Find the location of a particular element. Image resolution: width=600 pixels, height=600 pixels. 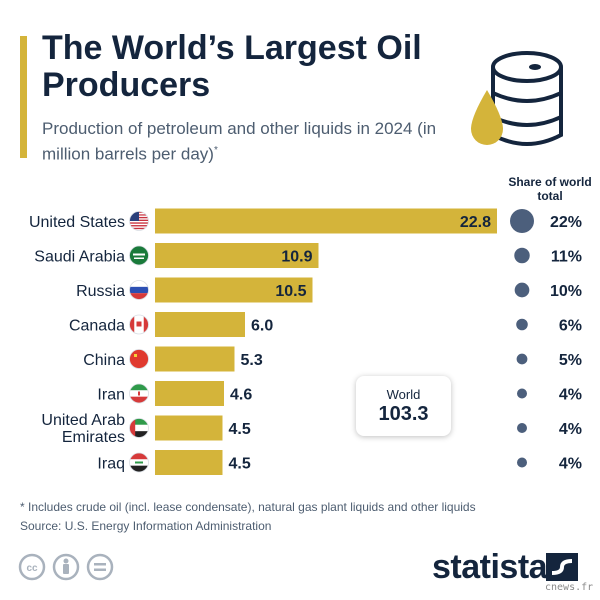

category-label-2: Russia is located at coordinates (100, 291).